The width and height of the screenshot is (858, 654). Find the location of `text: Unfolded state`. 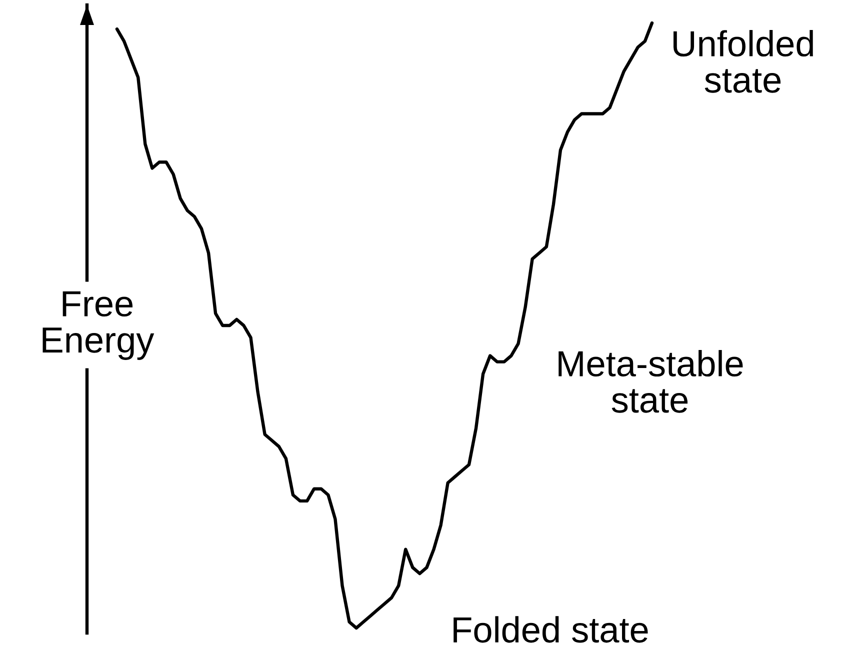

text: Unfolded state is located at coordinates (743, 61).